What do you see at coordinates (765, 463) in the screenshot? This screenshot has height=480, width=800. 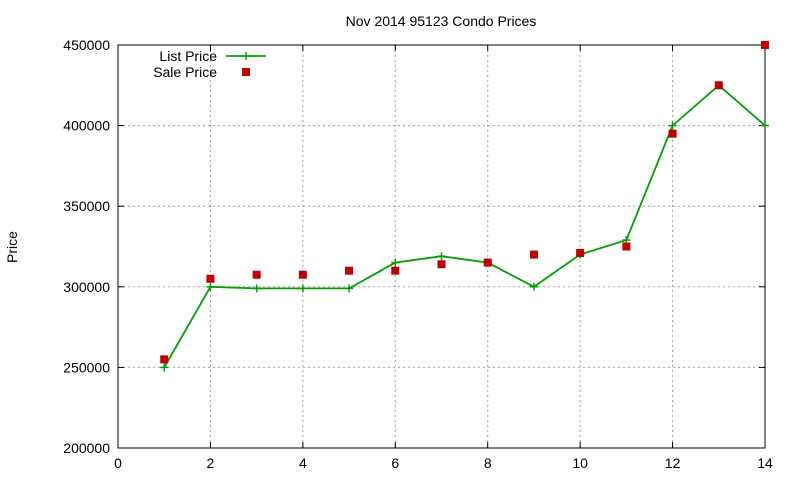 I see `x-tick-label: 14` at bounding box center [765, 463].